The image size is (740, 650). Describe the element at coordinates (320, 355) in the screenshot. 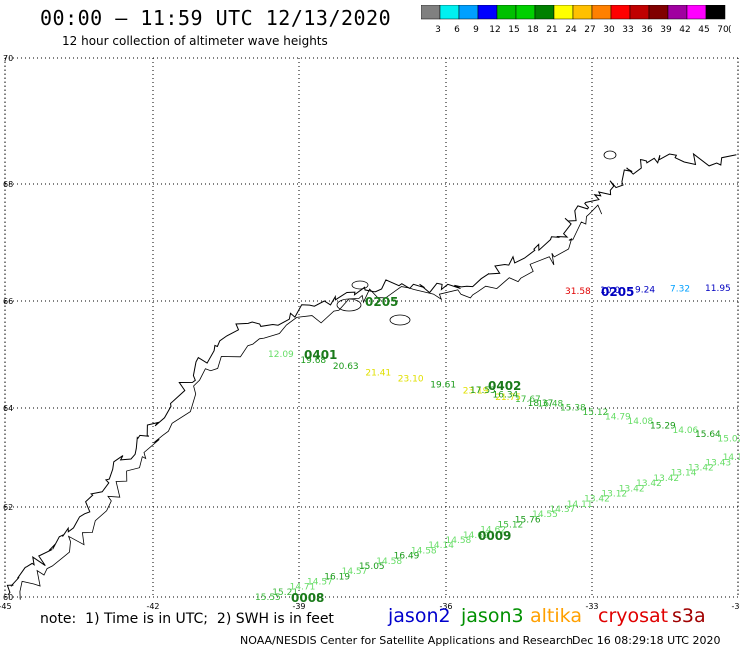

I see `pass-time-tag: 0401` at that location.